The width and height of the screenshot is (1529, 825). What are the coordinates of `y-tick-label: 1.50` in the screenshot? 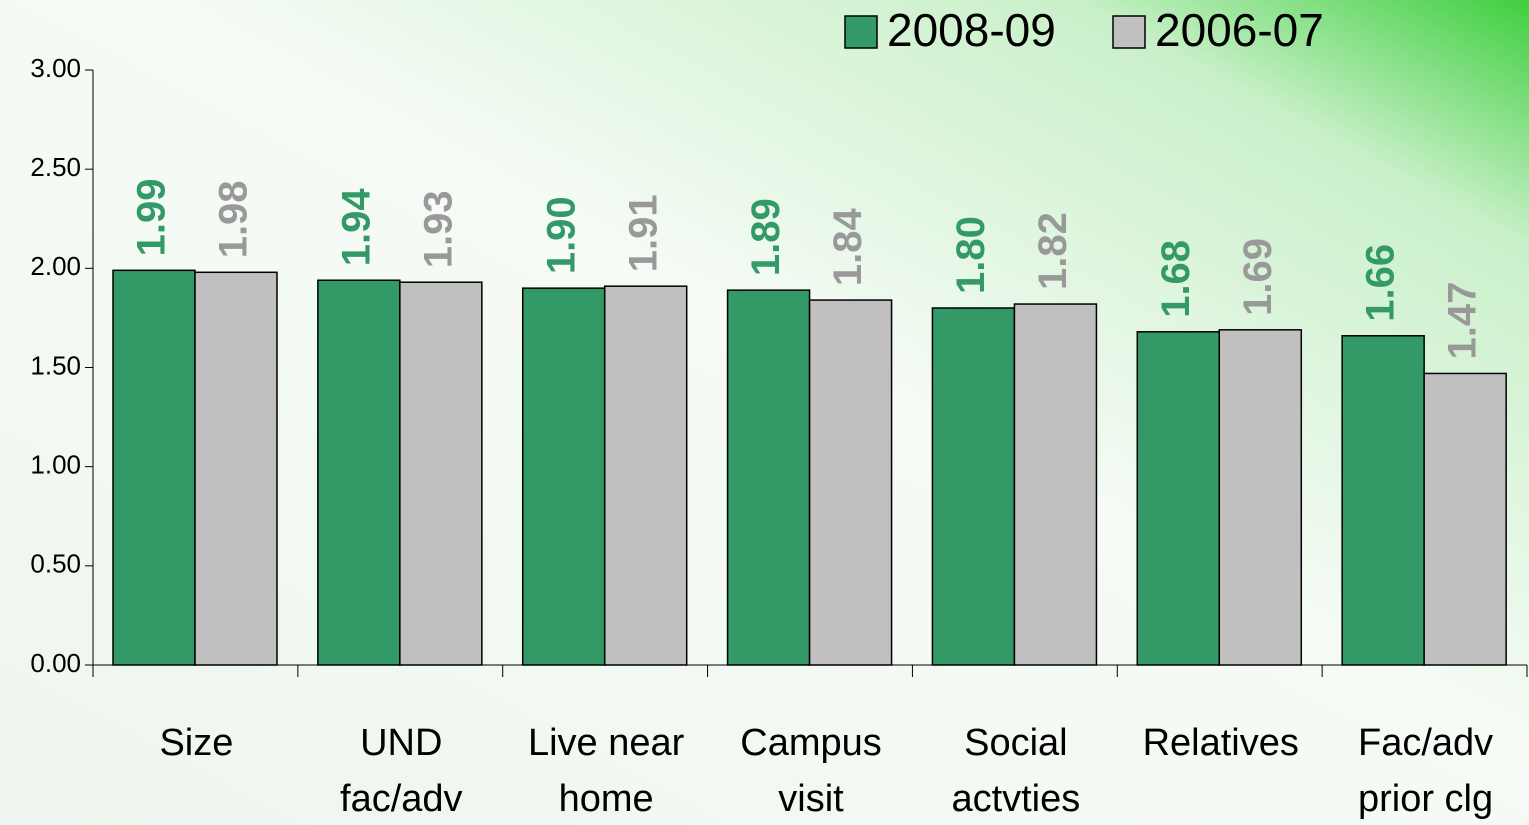 It's located at (55, 365).